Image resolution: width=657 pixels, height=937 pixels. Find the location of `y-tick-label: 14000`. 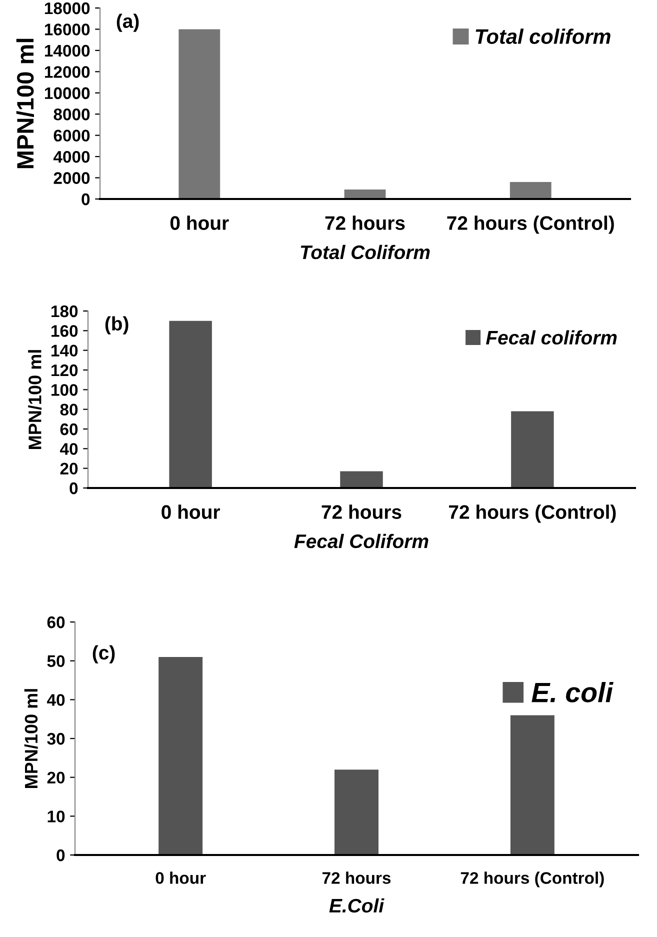

y-tick-label: 14000 is located at coordinates (67, 50).